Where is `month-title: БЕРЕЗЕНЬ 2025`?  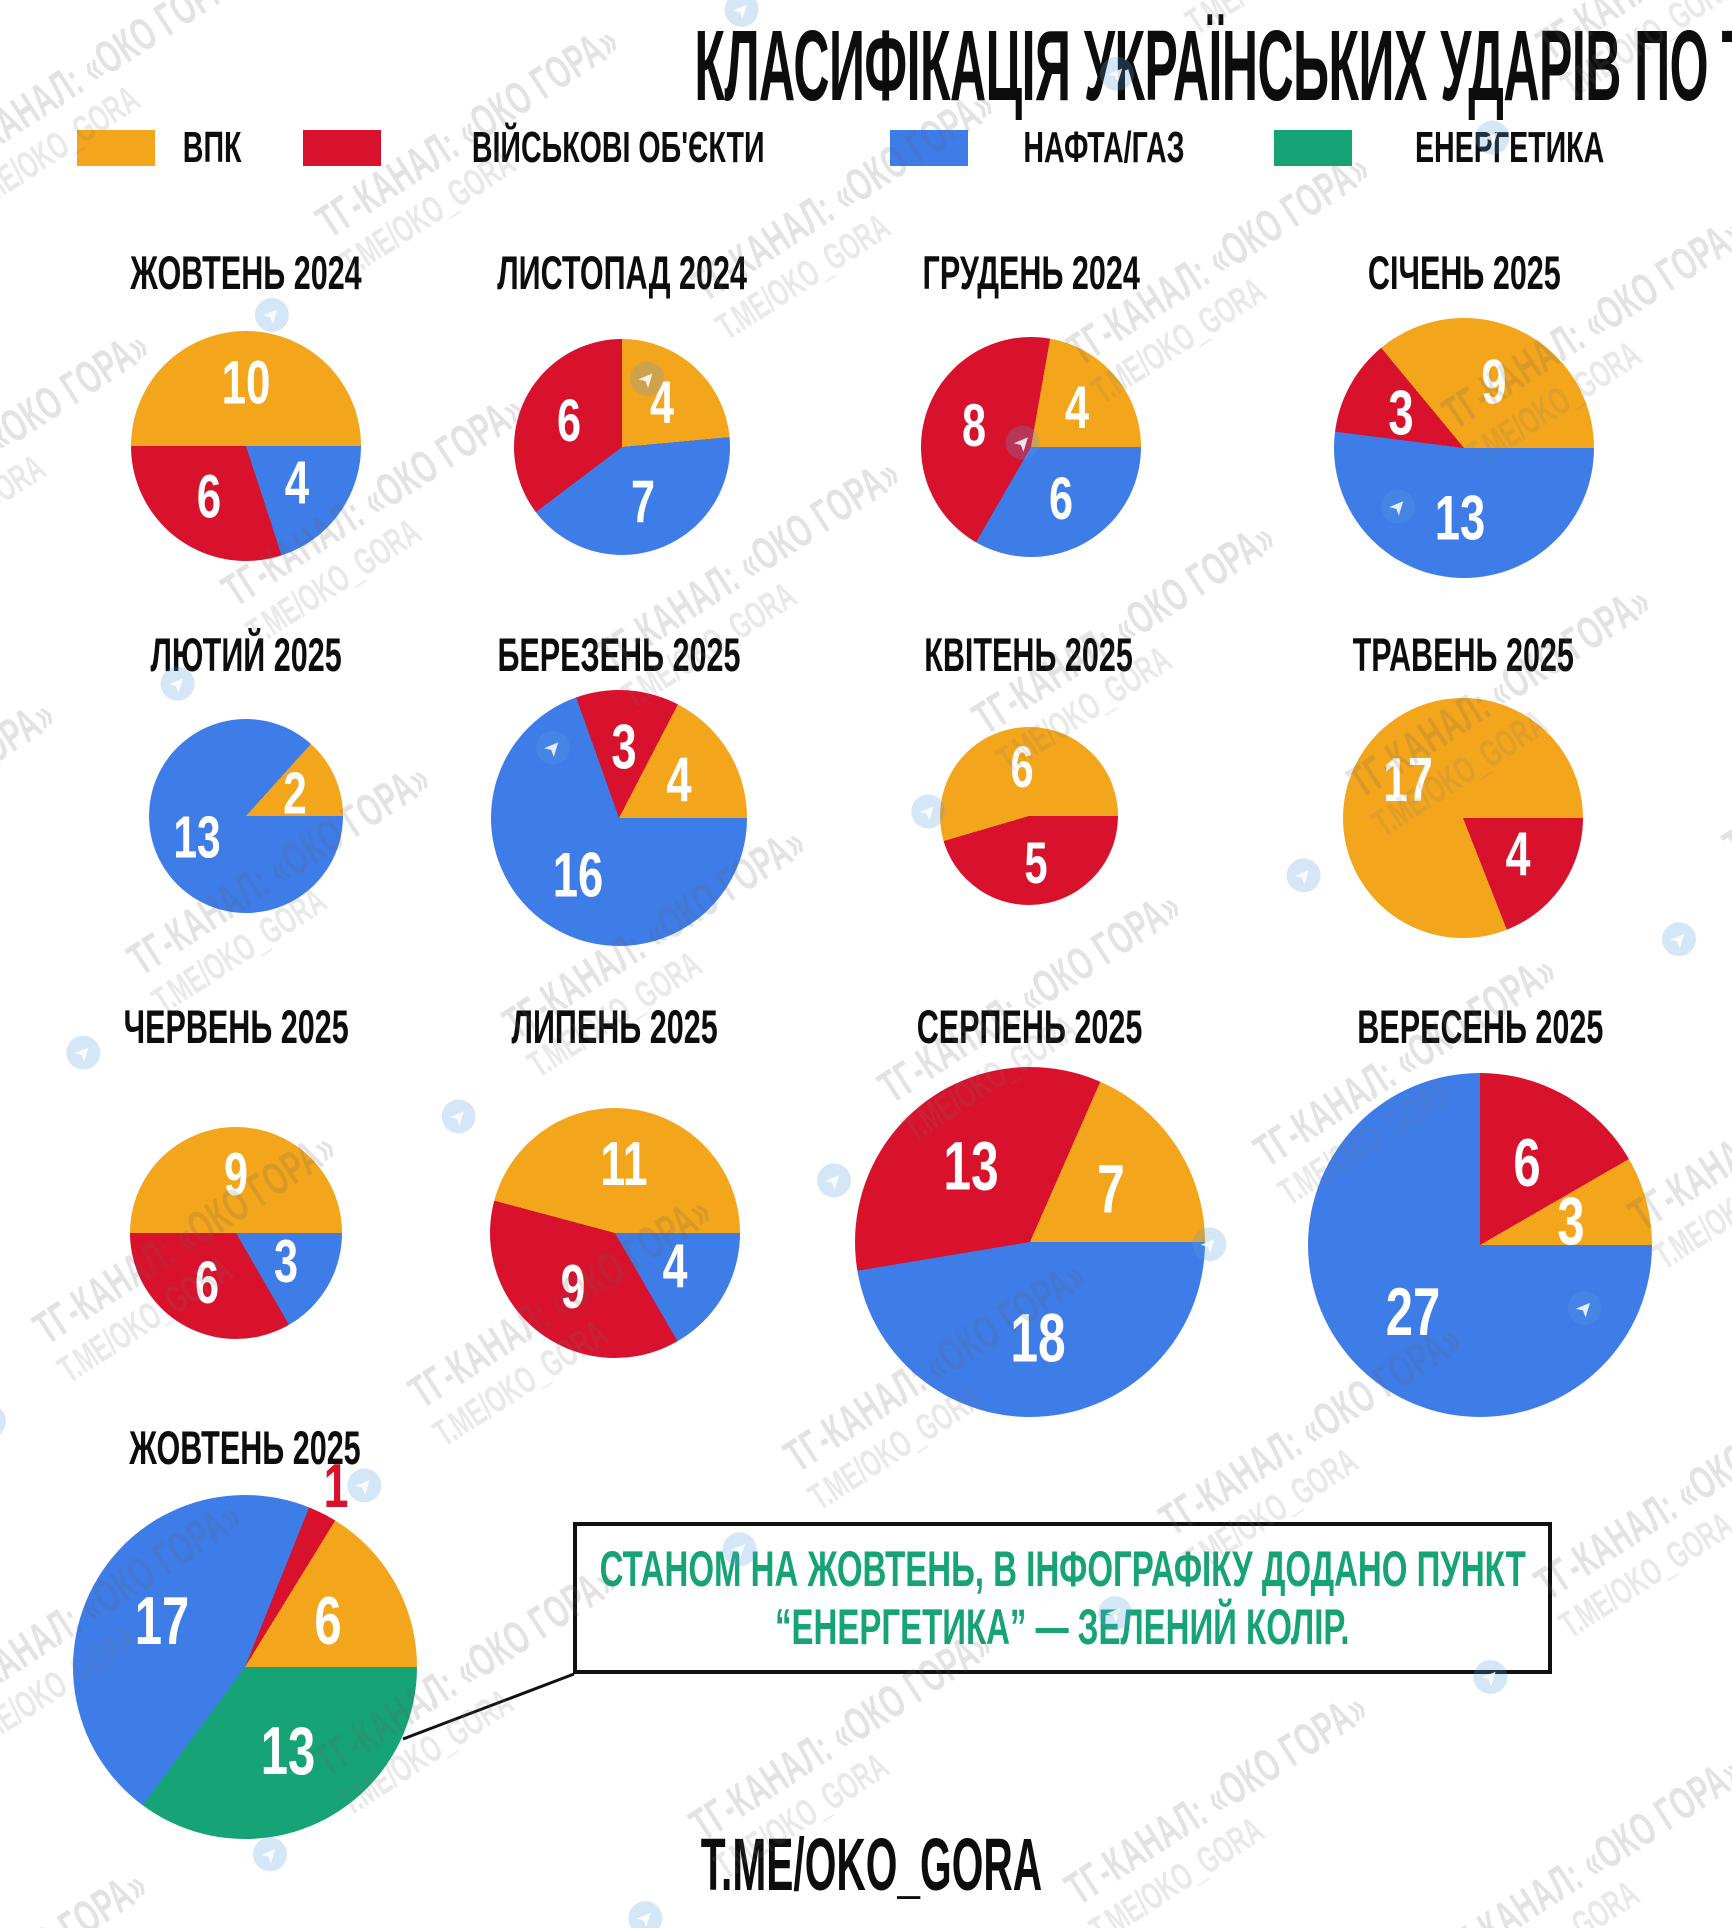 month-title: БЕРЕЗЕНЬ 2025 is located at coordinates (619, 654).